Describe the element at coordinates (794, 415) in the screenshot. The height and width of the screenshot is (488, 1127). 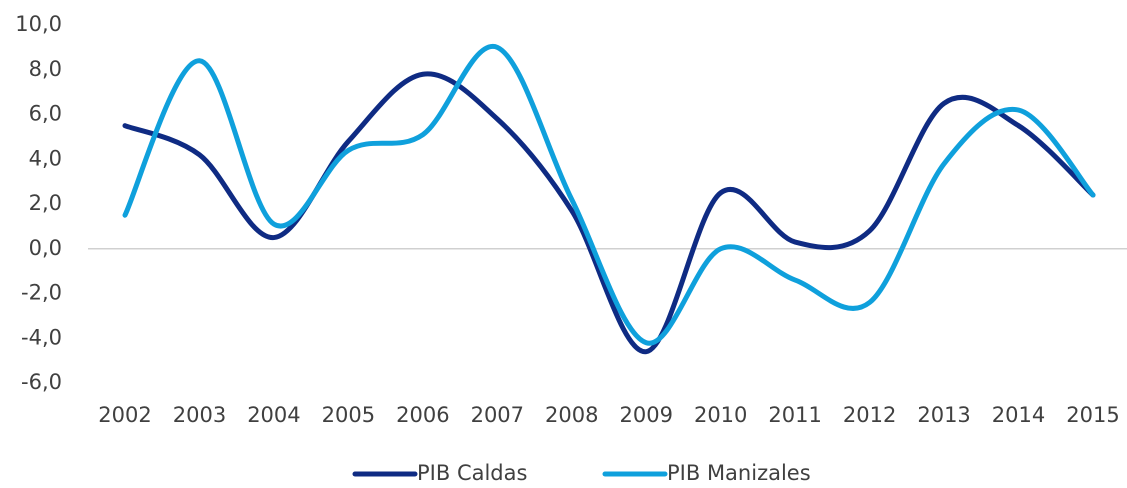
I see `x-tick-label: 2011` at that location.